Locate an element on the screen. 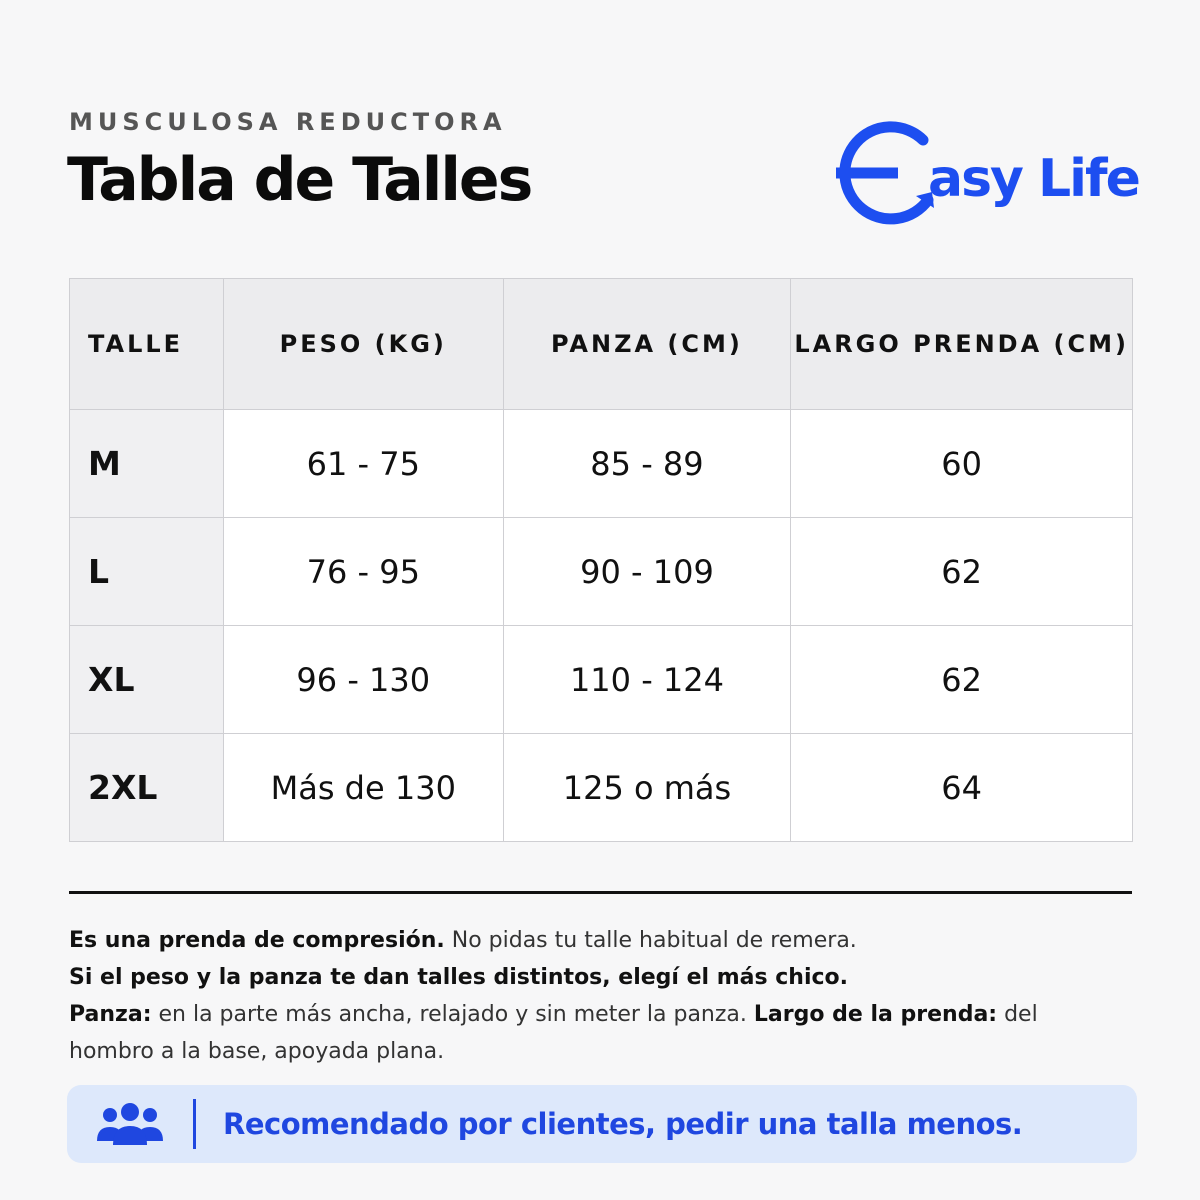 This screenshot has width=1200, height=1200. cell: 85 - 89 is located at coordinates (647, 463).